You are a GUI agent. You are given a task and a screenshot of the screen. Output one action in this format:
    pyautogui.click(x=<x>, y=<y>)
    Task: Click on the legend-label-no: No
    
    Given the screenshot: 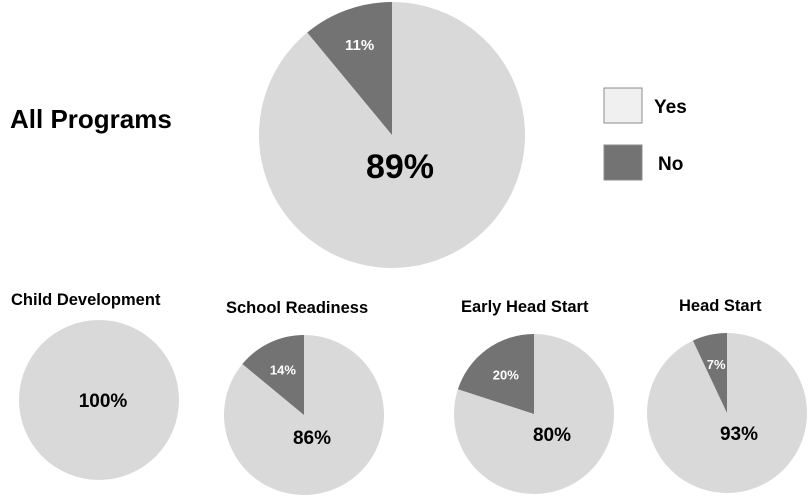 What is the action you would take?
    pyautogui.click(x=670, y=164)
    